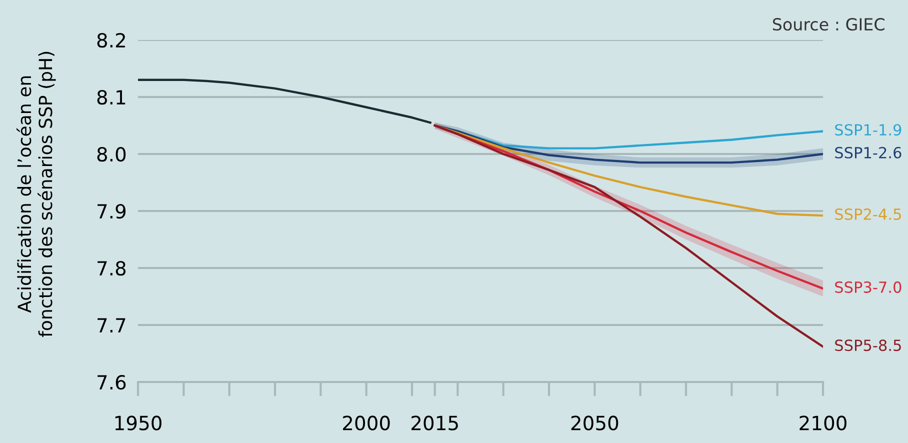  Describe the element at coordinates (112, 211) in the screenshot. I see `y-tick-label: 7.9` at that location.